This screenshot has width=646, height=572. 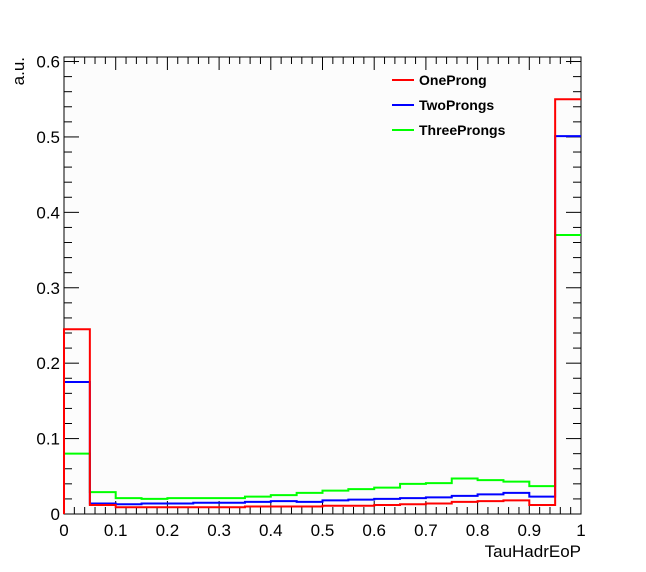 What do you see at coordinates (271, 530) in the screenshot?
I see `x-tick-label: 0.4` at bounding box center [271, 530].